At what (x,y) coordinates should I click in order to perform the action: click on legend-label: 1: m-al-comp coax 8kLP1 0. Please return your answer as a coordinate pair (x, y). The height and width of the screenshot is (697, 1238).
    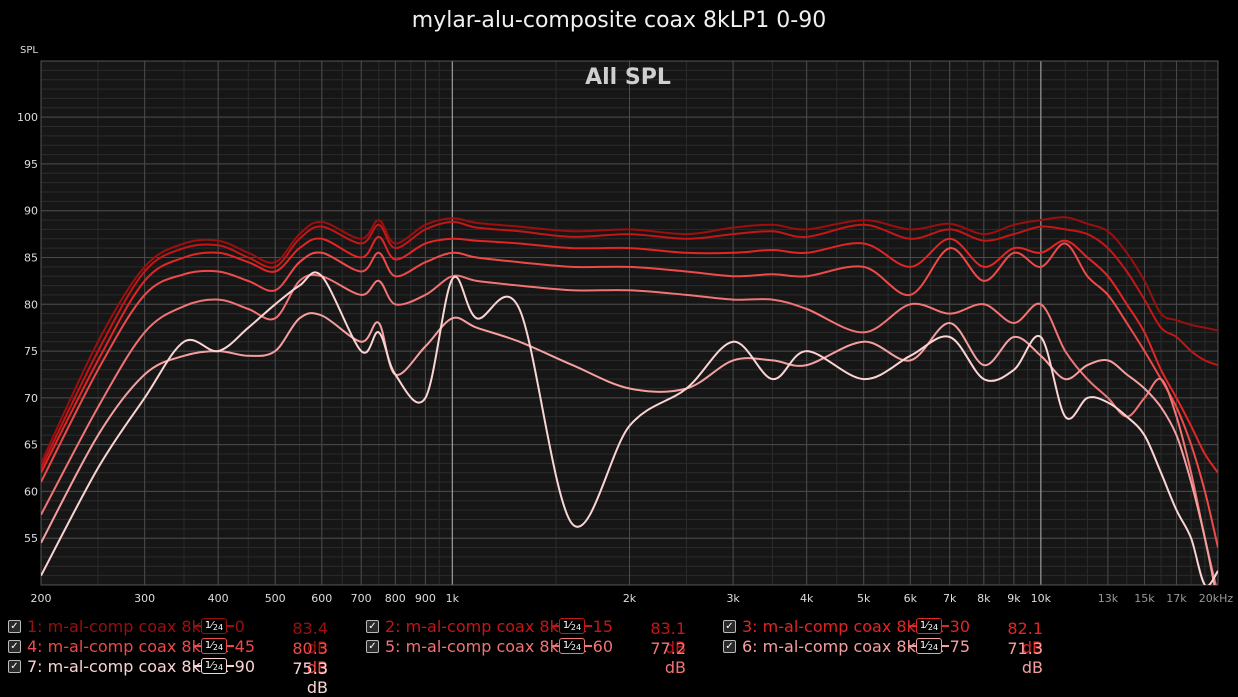
    Looking at the image, I should click on (136, 626).